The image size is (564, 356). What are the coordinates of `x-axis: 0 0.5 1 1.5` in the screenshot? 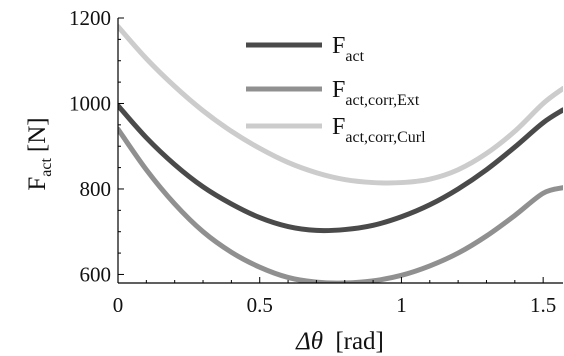 It's located at (338, 297).